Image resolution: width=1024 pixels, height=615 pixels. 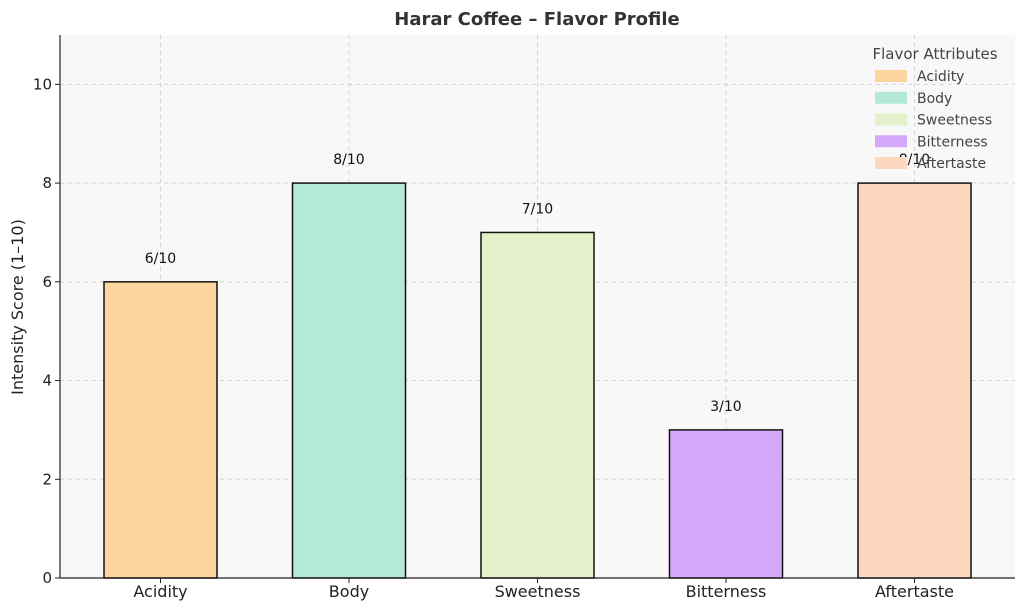 I want to click on legend-label-acidity: Acidity, so click(x=940, y=77).